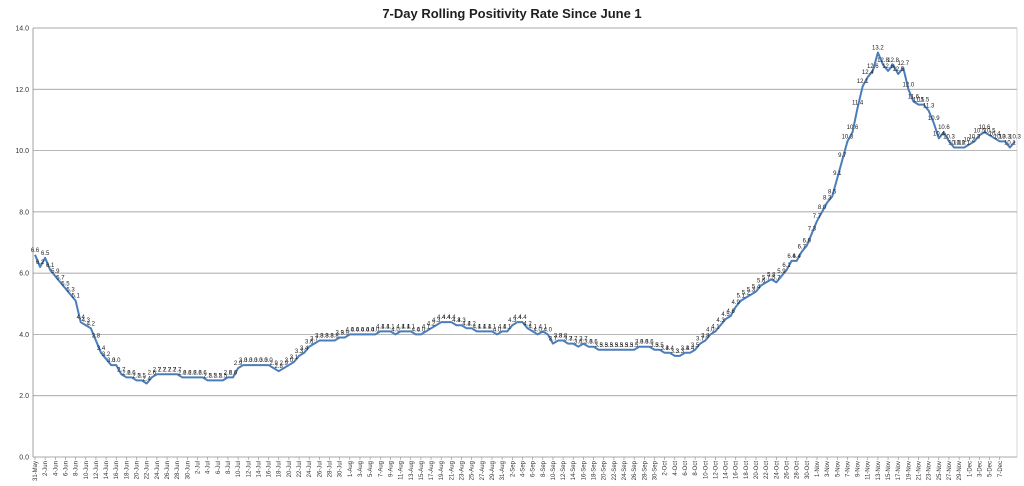  What do you see at coordinates (685, 349) in the screenshot?
I see `data-label: 3.4` at bounding box center [685, 349].